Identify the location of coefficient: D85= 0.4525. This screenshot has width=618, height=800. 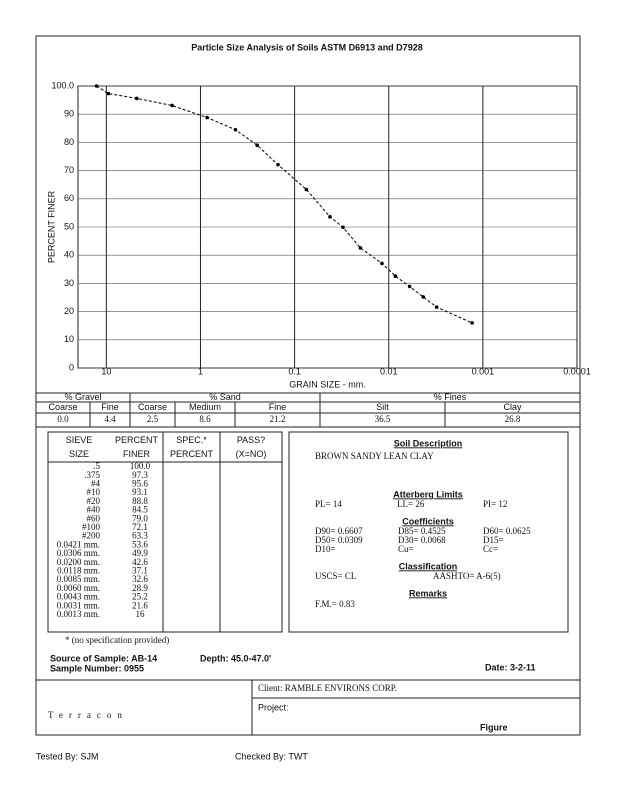
(422, 531).